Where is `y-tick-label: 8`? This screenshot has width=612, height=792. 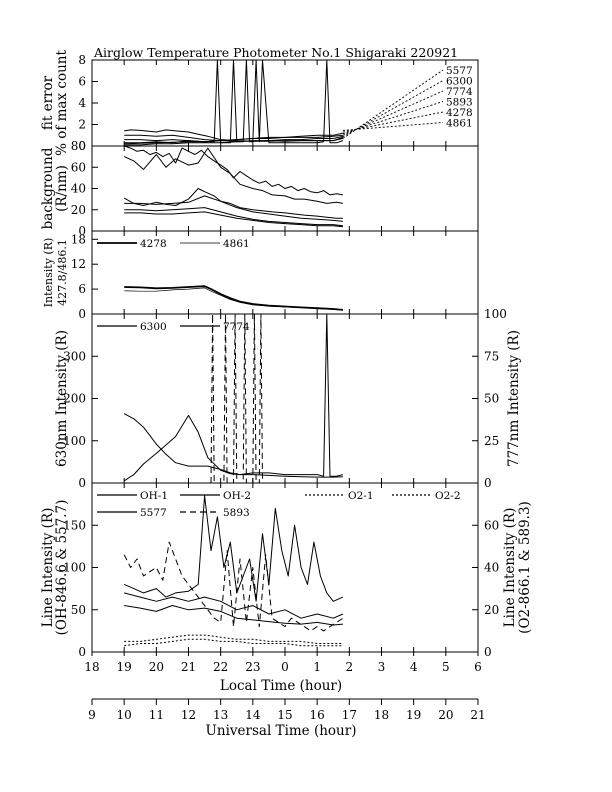 y-tick-label: 8 is located at coordinates (82, 60).